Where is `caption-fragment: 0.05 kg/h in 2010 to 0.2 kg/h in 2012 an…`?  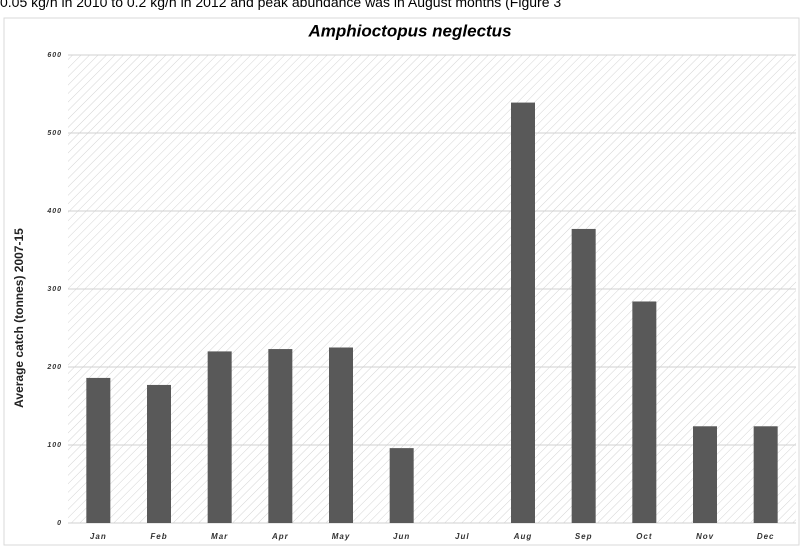
caption-fragment: 0.05 kg/h in 2010 to 0.2 kg/h in 2012 an… is located at coordinates (281, 5).